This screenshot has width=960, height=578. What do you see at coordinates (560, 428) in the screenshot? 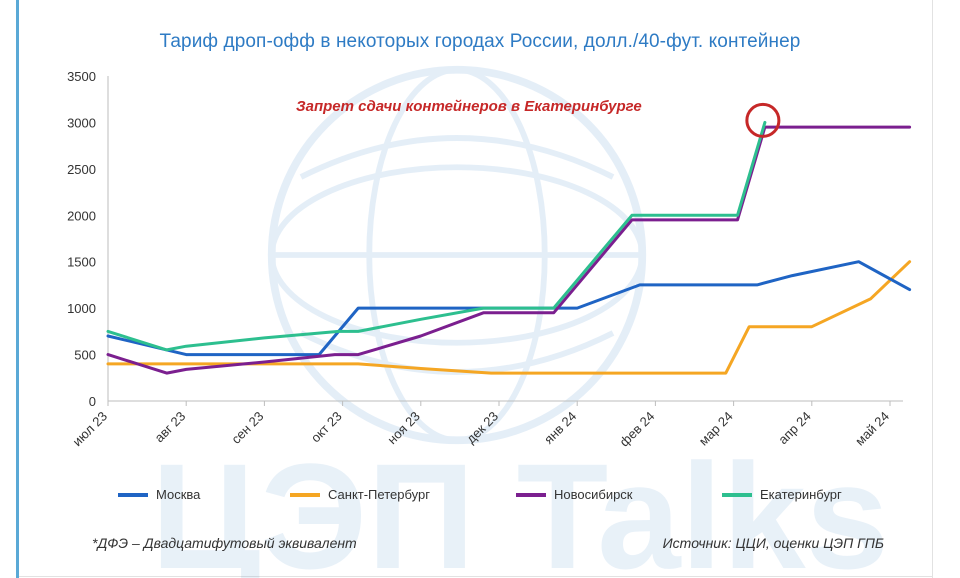
I see `x-tick-label: янв 24` at bounding box center [560, 428].